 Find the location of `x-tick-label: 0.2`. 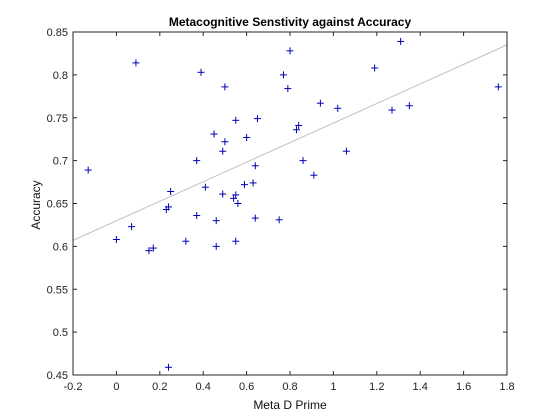

x-tick-label: 0.2 is located at coordinates (159, 387).